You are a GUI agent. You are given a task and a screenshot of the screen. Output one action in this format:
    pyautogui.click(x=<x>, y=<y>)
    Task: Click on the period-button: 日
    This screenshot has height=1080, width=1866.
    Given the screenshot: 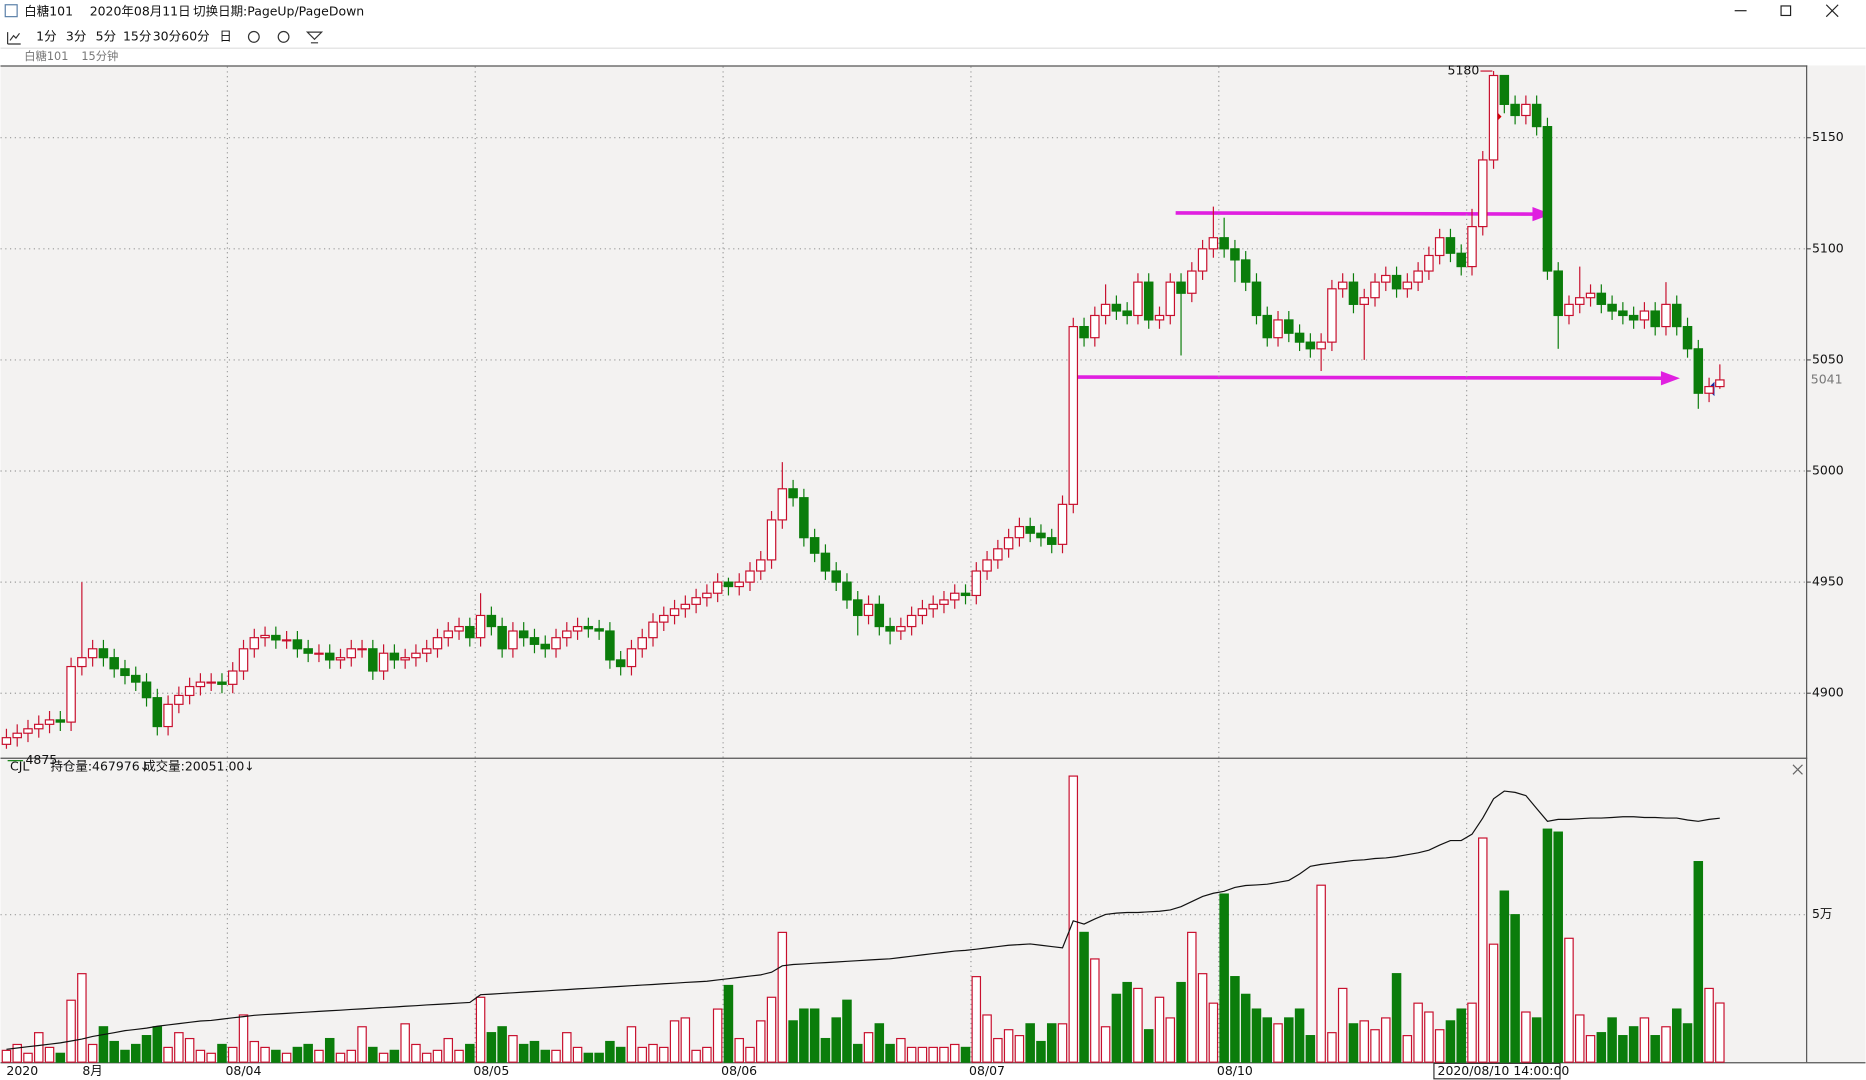 What is the action you would take?
    pyautogui.click(x=225, y=35)
    